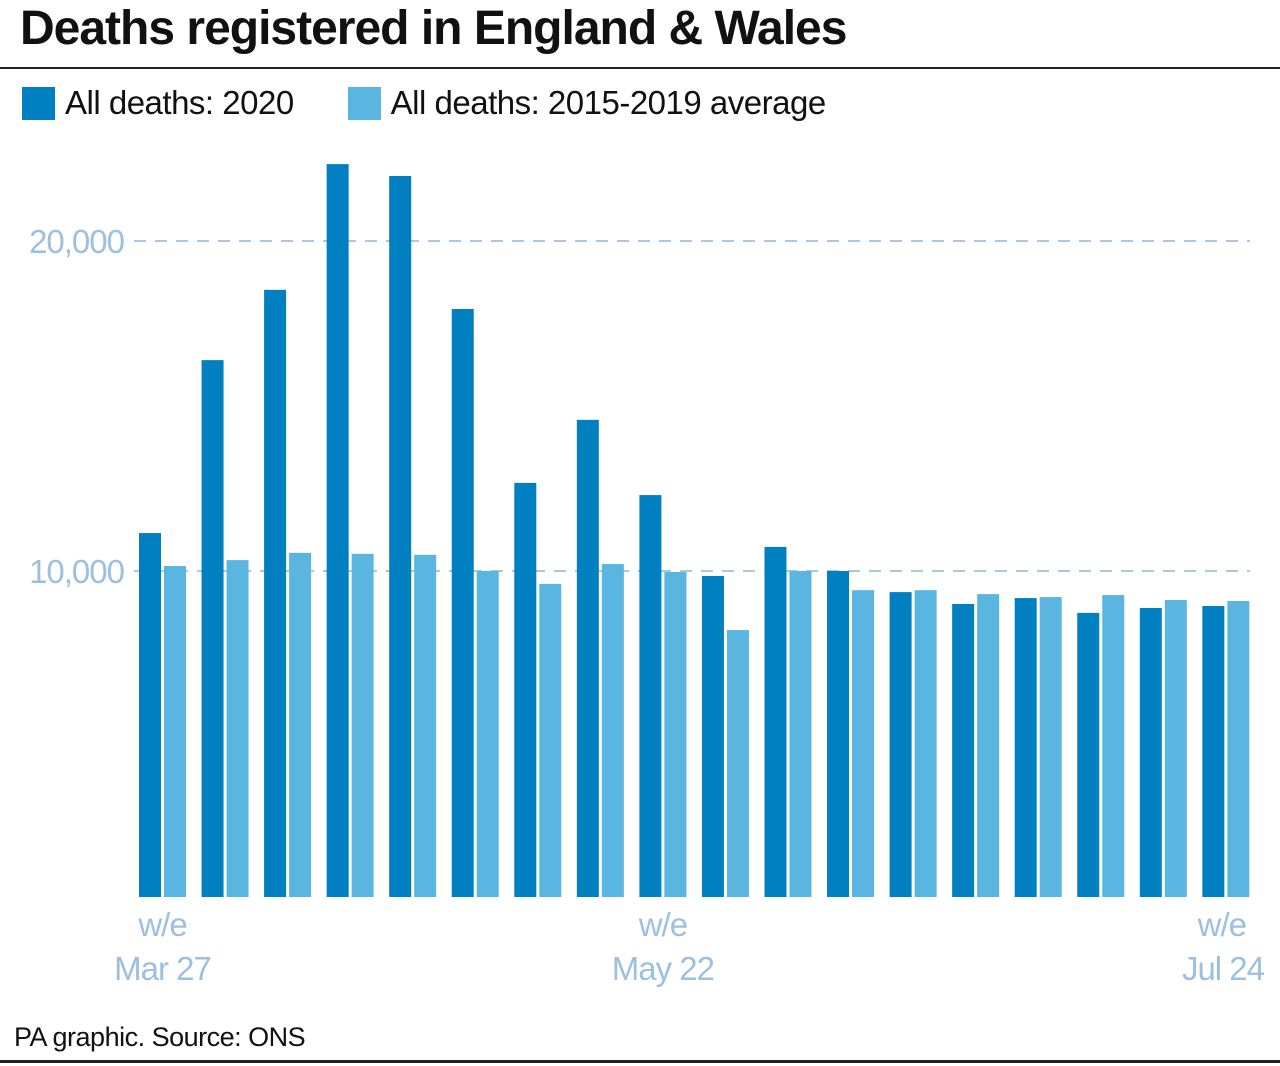 The height and width of the screenshot is (1066, 1280). What do you see at coordinates (179, 102) in the screenshot?
I see `legend-label: All deaths: 2020` at bounding box center [179, 102].